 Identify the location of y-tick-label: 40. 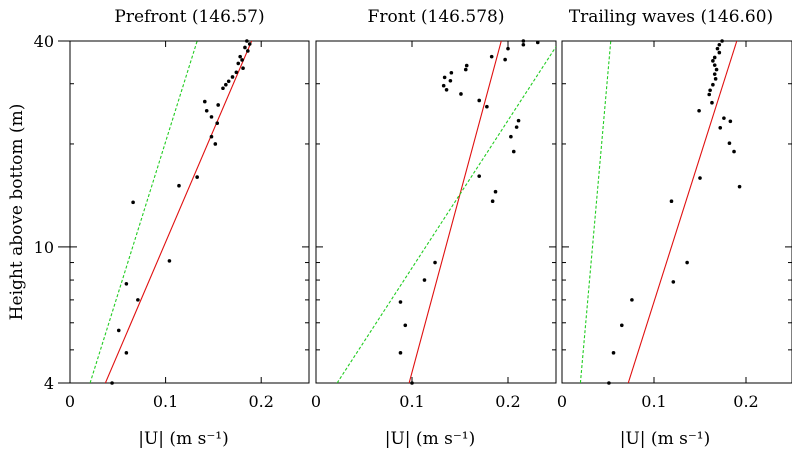
(44, 41).